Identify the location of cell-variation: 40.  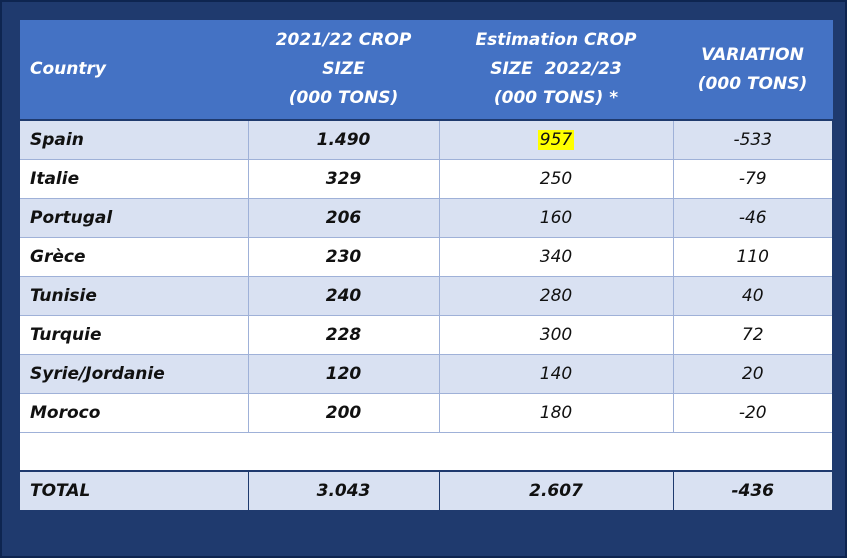
(752, 296).